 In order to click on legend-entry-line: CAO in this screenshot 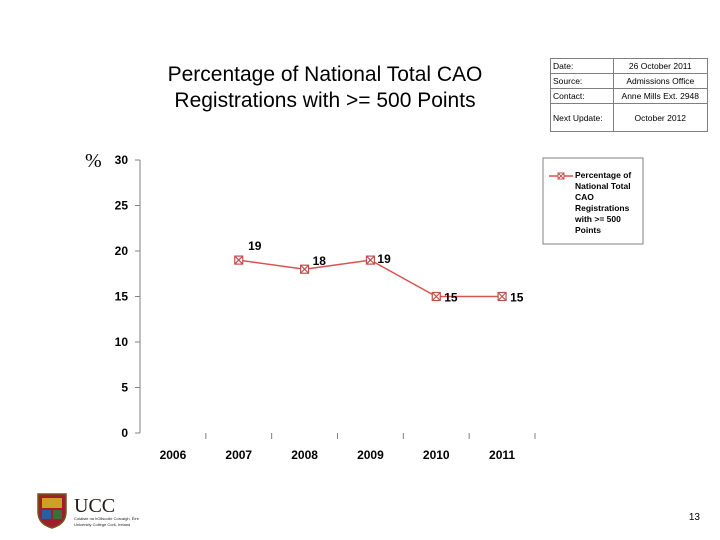, I will do `click(584, 197)`.